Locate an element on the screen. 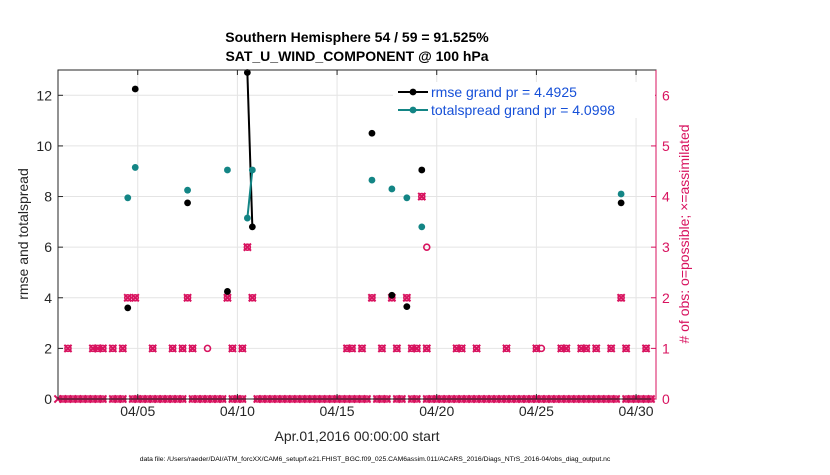  y-tick-label: 2 is located at coordinates (48, 348).